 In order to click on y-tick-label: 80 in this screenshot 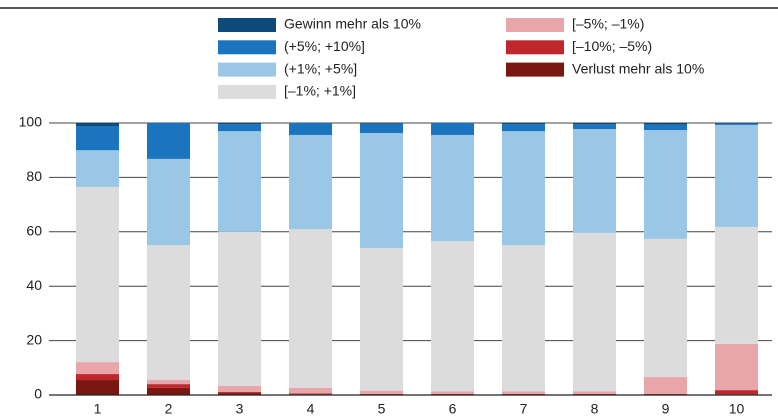, I will do `click(34, 176)`.